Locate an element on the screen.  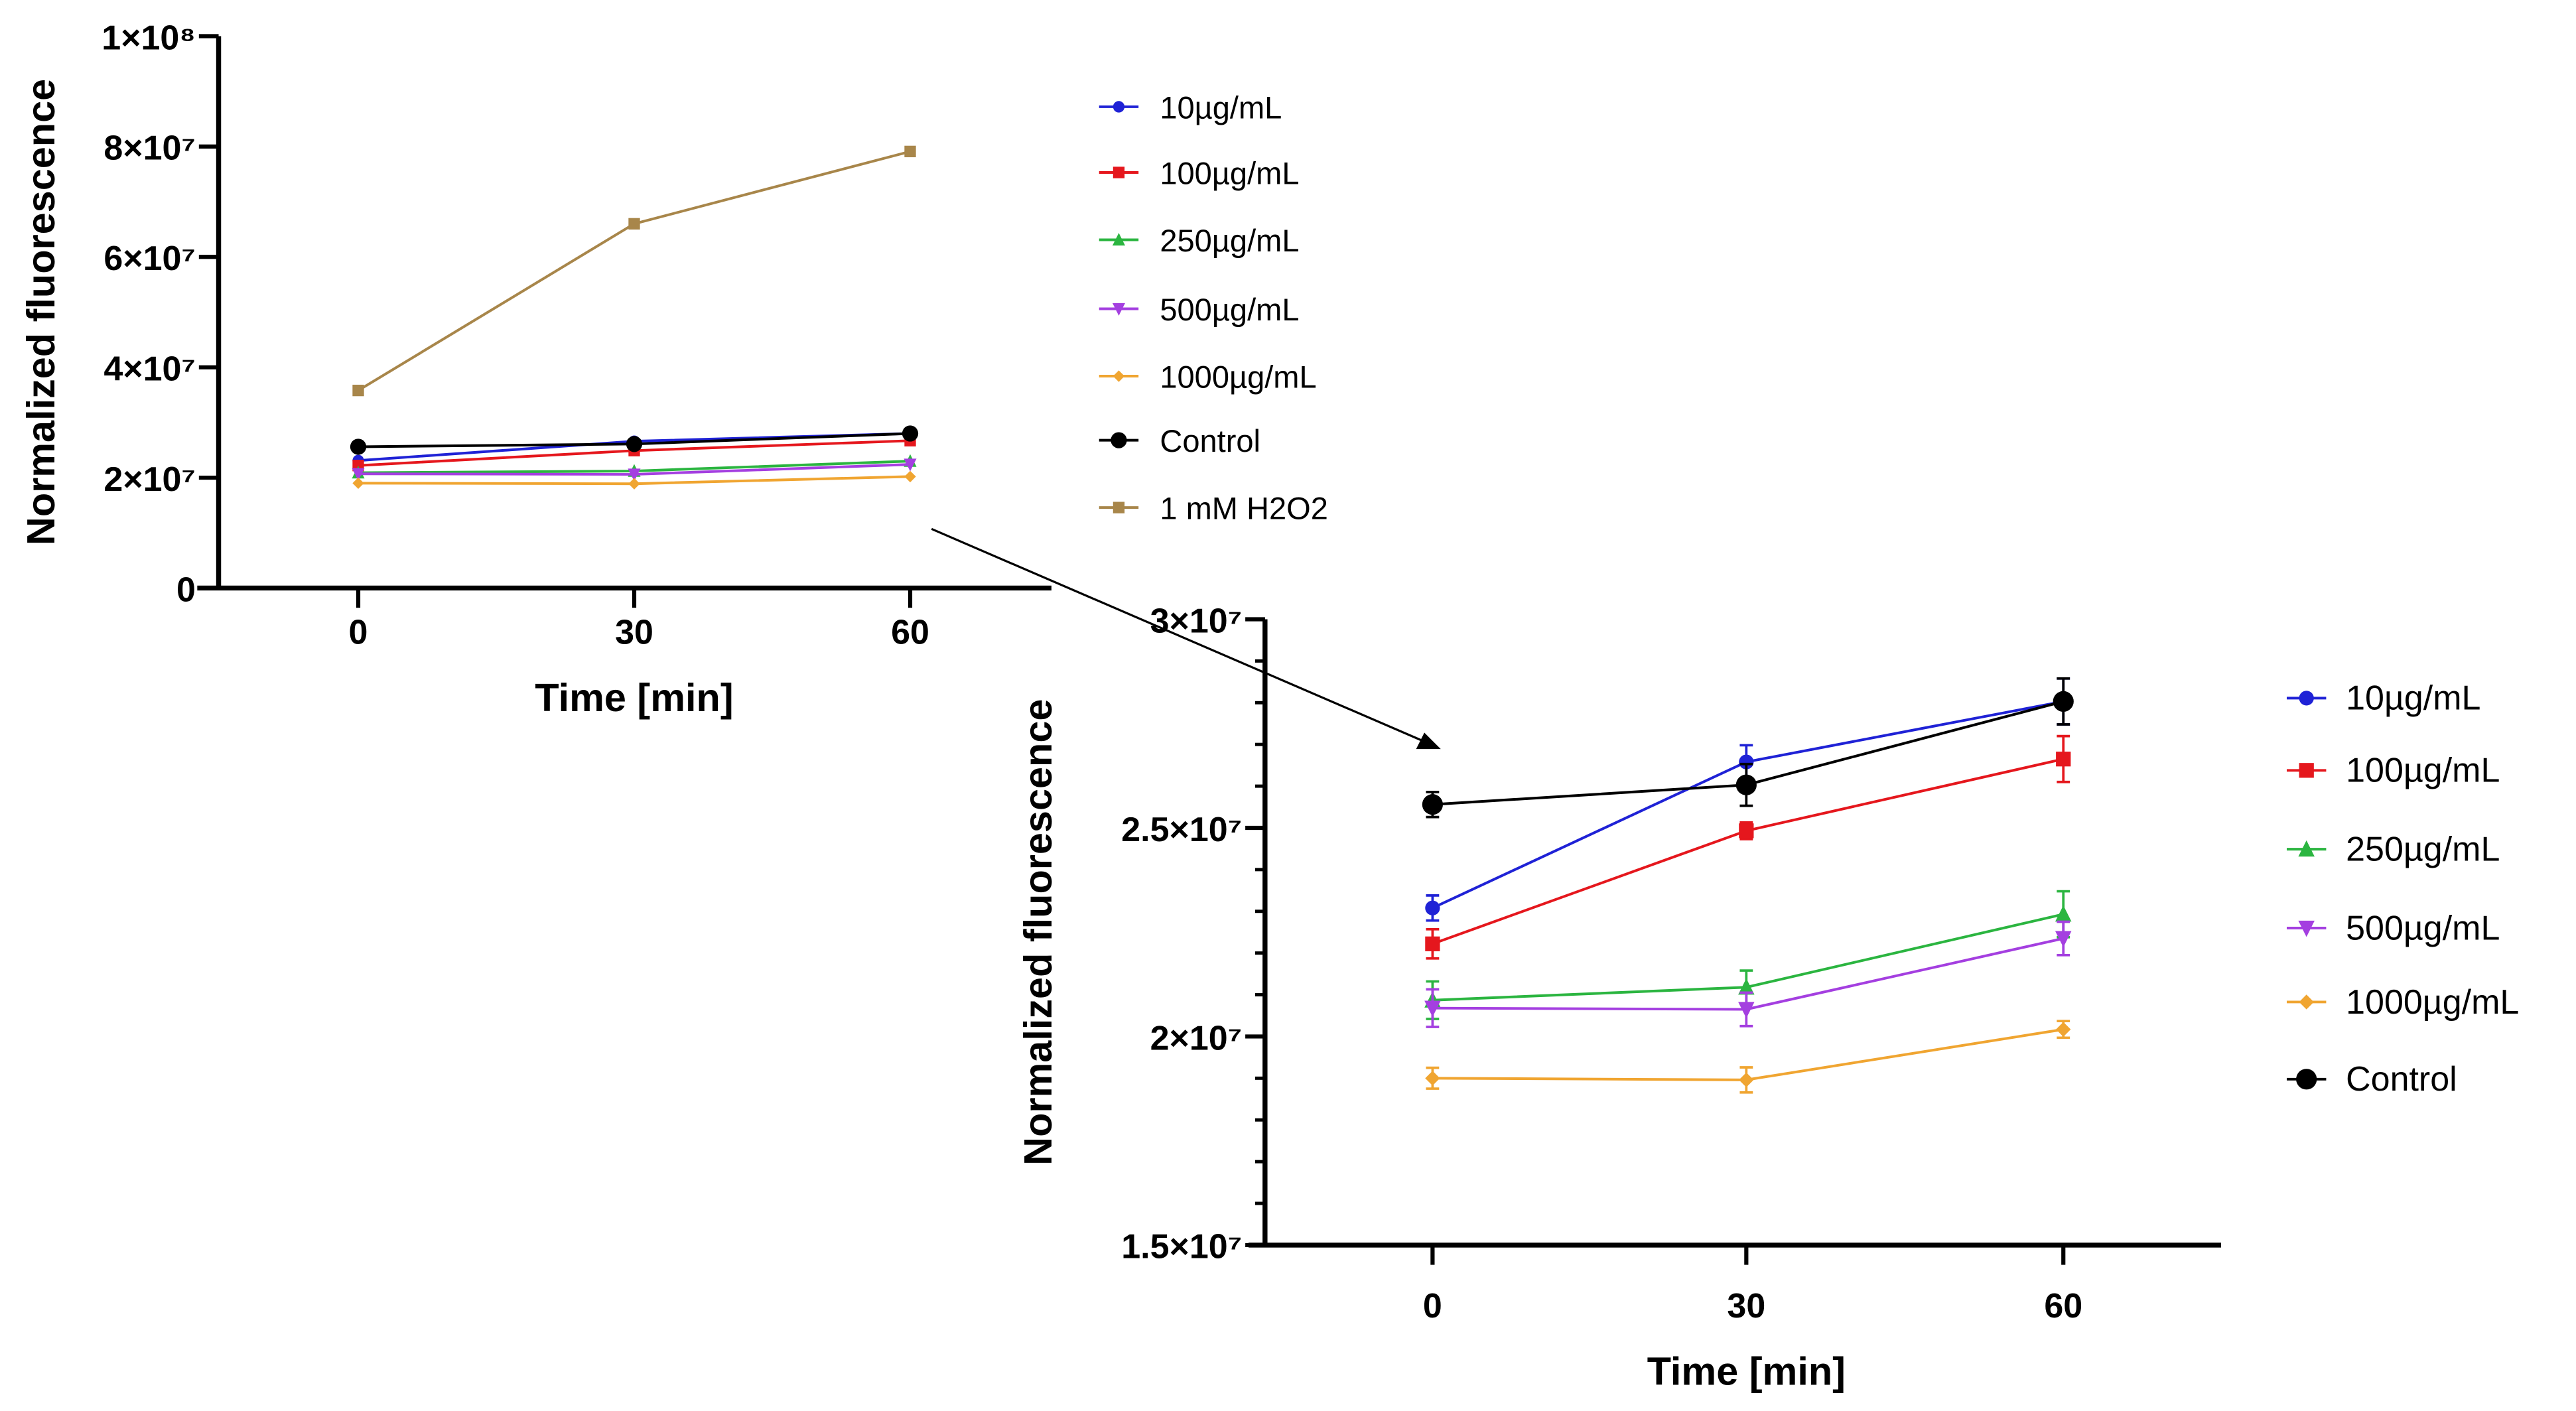
series-100-g-ml is located at coordinates (1748, 847).